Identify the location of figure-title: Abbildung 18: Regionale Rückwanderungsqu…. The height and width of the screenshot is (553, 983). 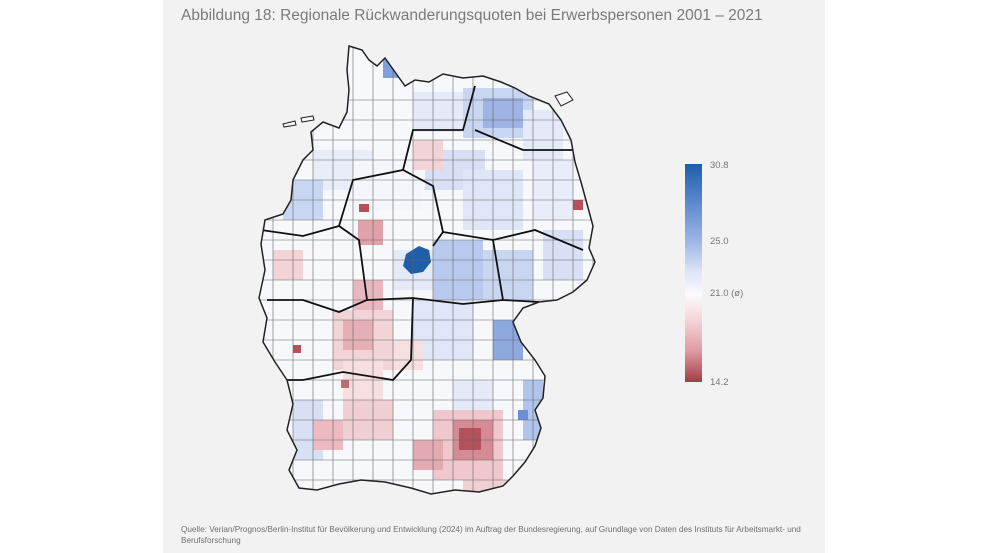
(472, 15).